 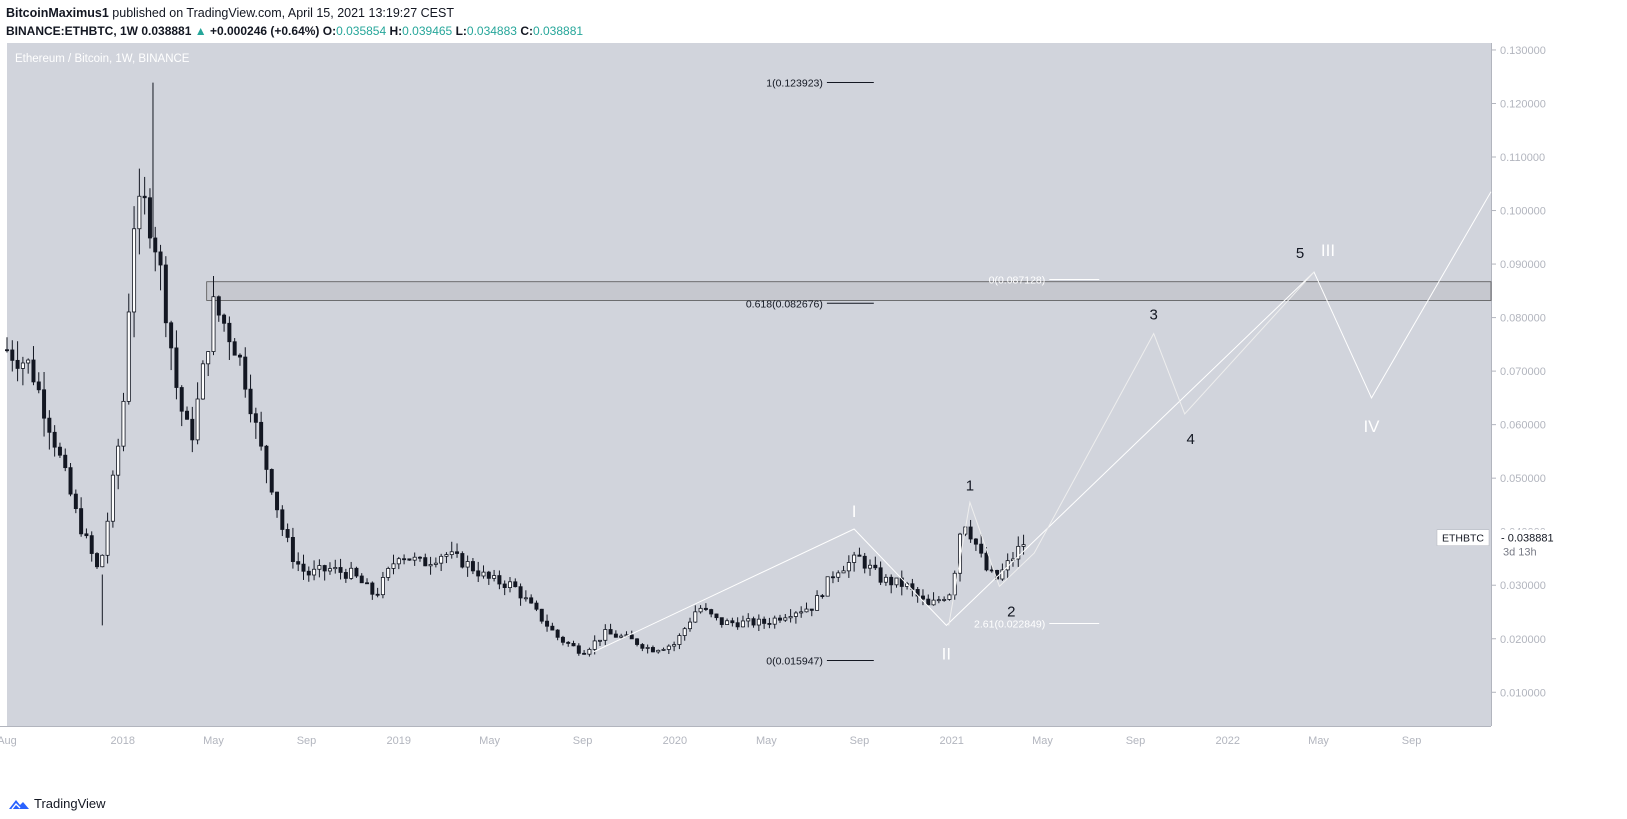 What do you see at coordinates (849, 291) in the screenshot?
I see `resistance-zone` at bounding box center [849, 291].